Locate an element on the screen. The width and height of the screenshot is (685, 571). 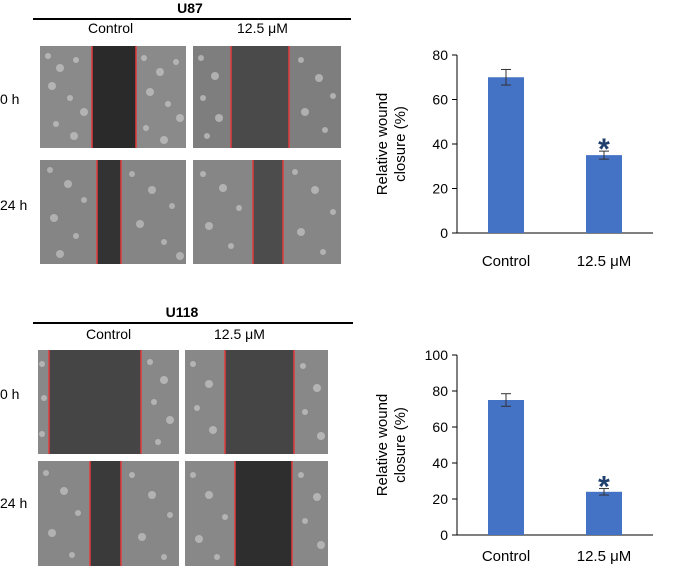
u118-micrograph-control-0h is located at coordinates (108, 402).